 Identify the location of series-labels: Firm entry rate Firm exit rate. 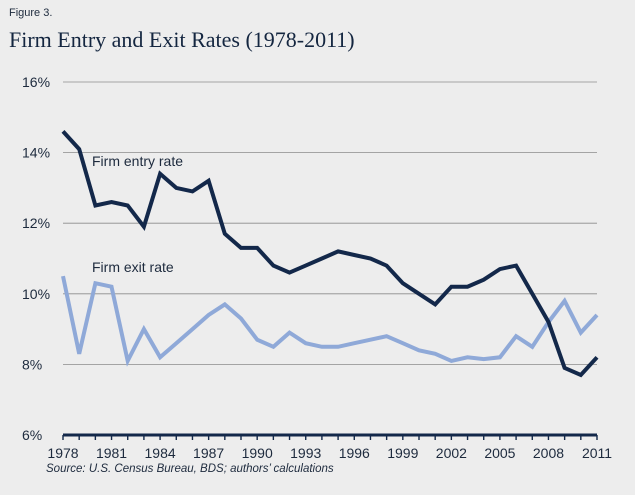
(137, 214).